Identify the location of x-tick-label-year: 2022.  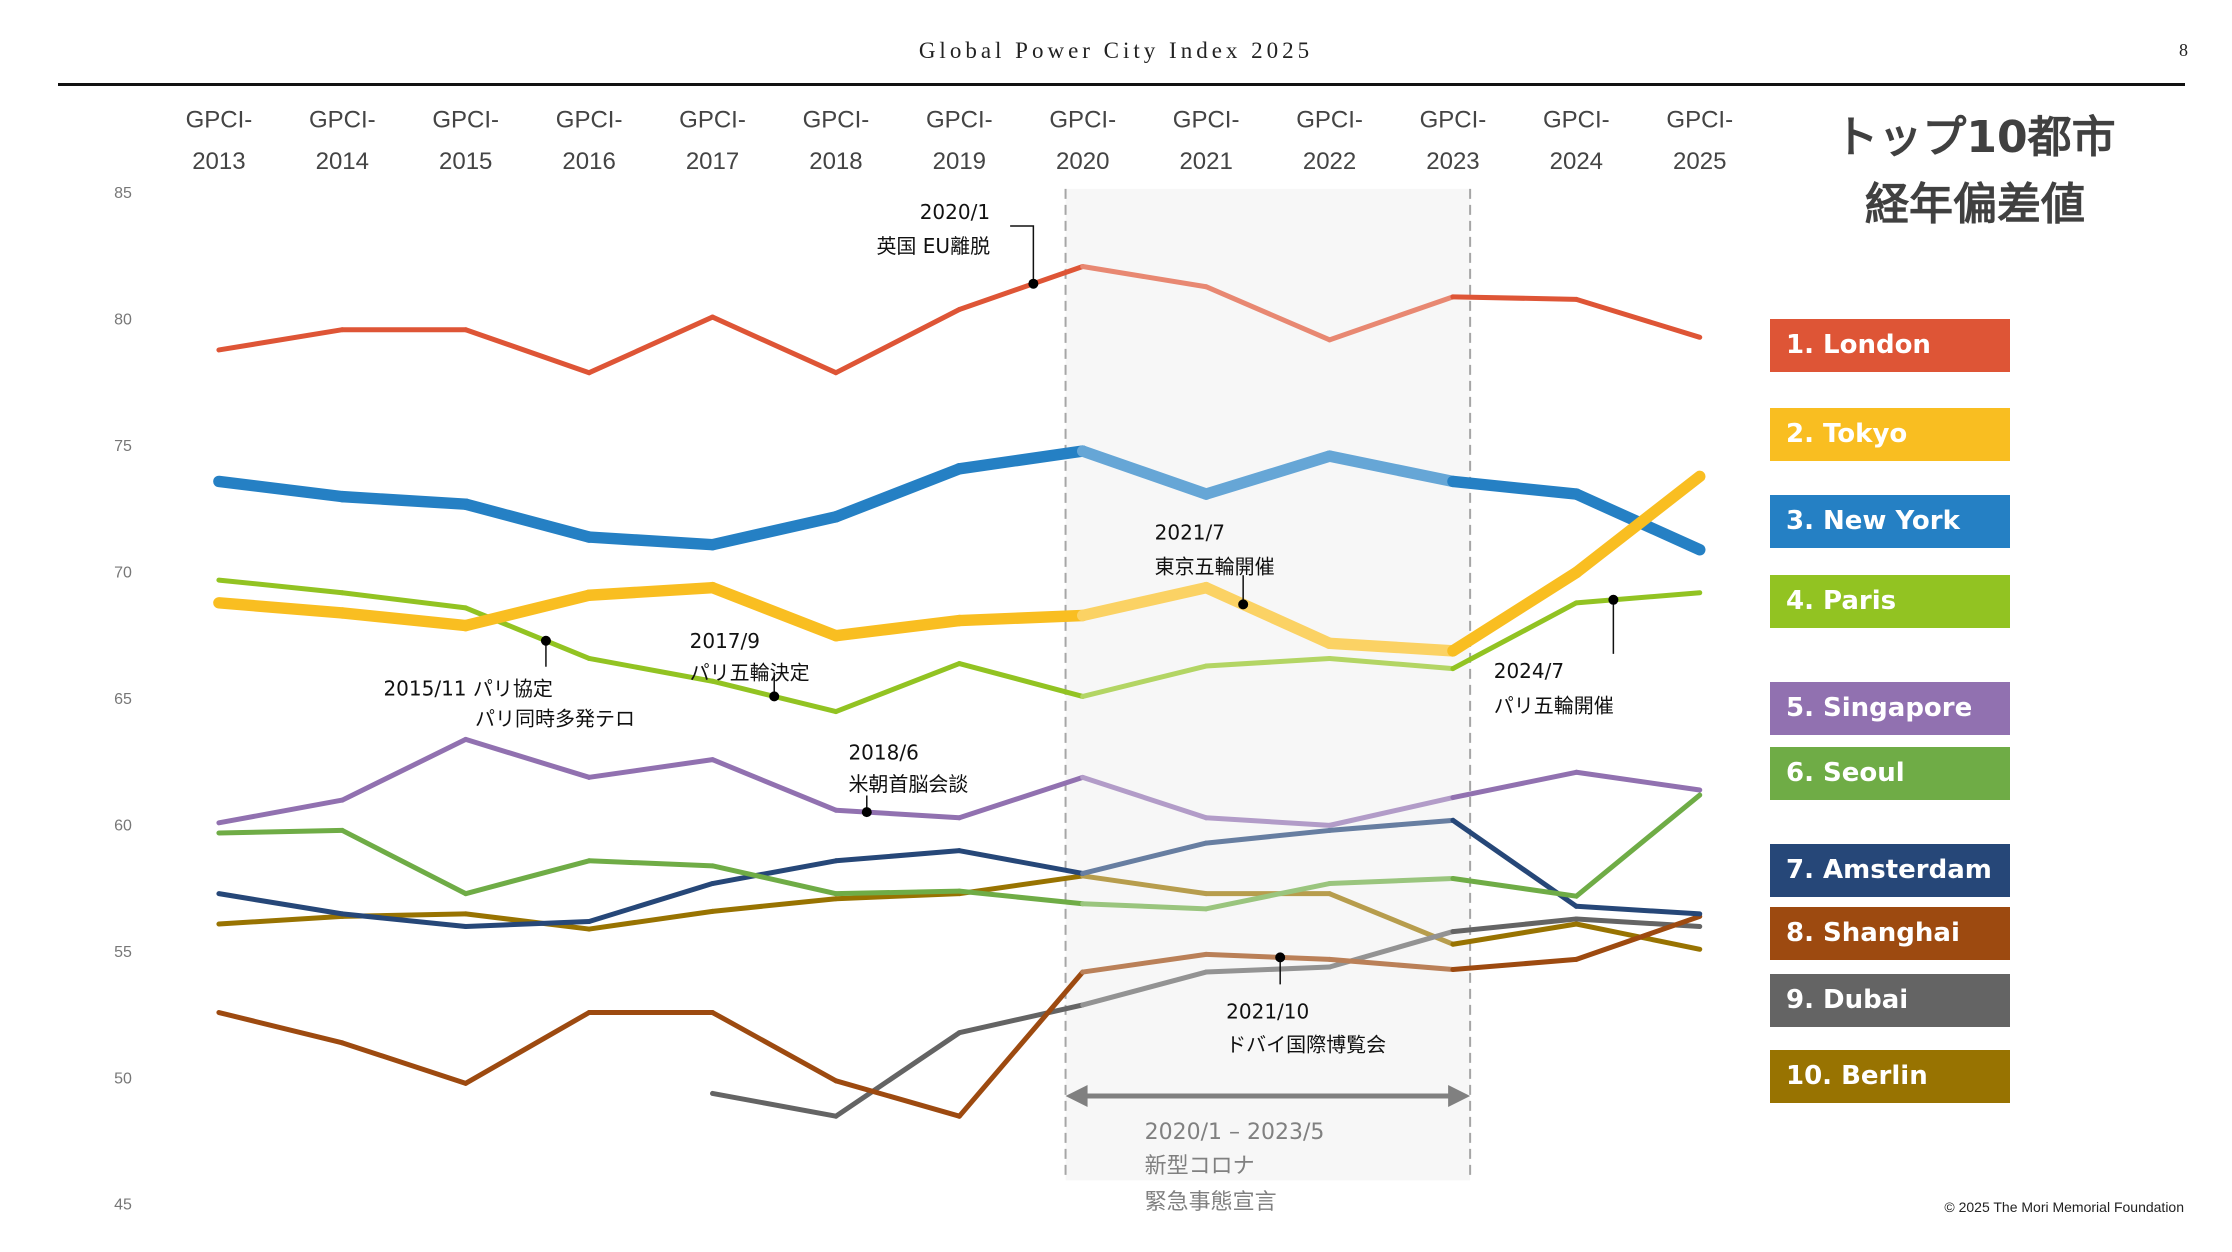
(1329, 161).